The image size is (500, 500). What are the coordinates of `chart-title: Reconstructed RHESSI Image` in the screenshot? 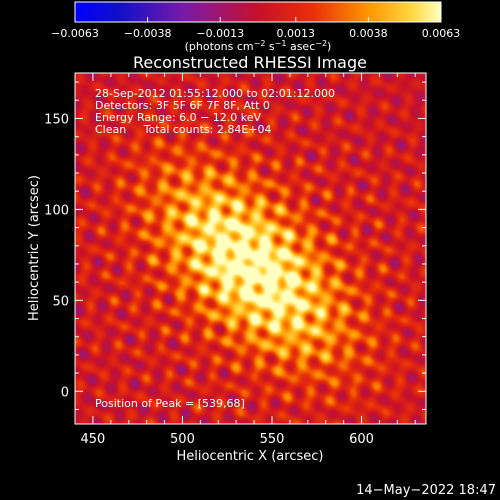 It's located at (250, 62).